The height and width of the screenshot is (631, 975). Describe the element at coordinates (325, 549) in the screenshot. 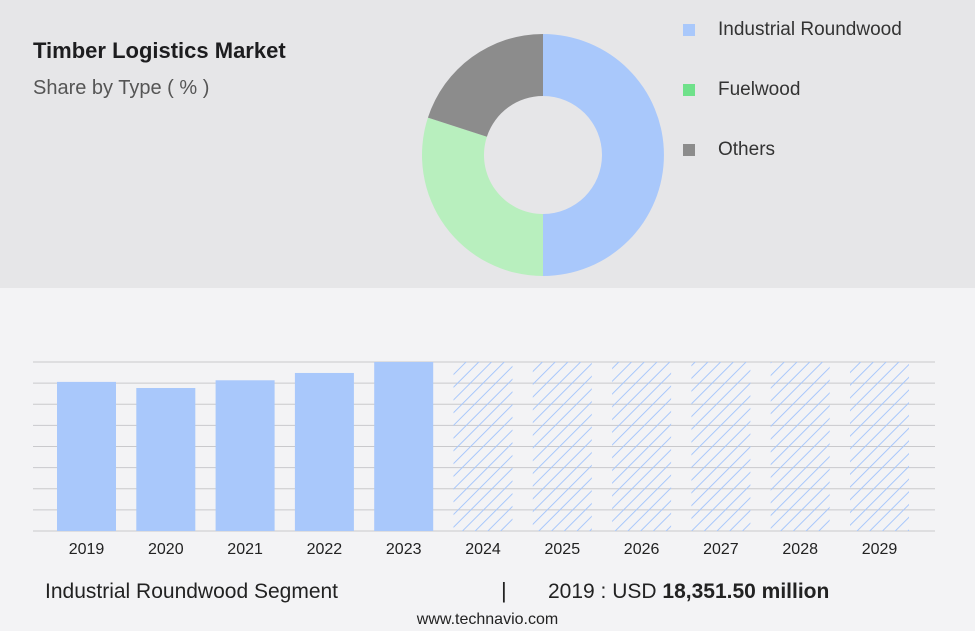

I see `x-tick-2022: 2022` at that location.